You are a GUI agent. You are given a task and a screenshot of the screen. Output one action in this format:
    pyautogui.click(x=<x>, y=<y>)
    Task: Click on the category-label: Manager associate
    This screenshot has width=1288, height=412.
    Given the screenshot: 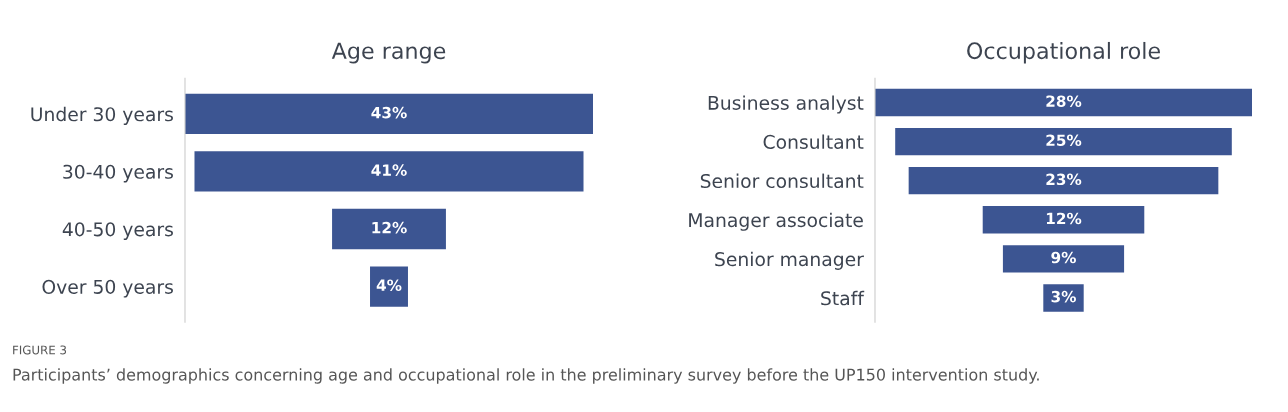 What is the action you would take?
    pyautogui.click(x=776, y=221)
    